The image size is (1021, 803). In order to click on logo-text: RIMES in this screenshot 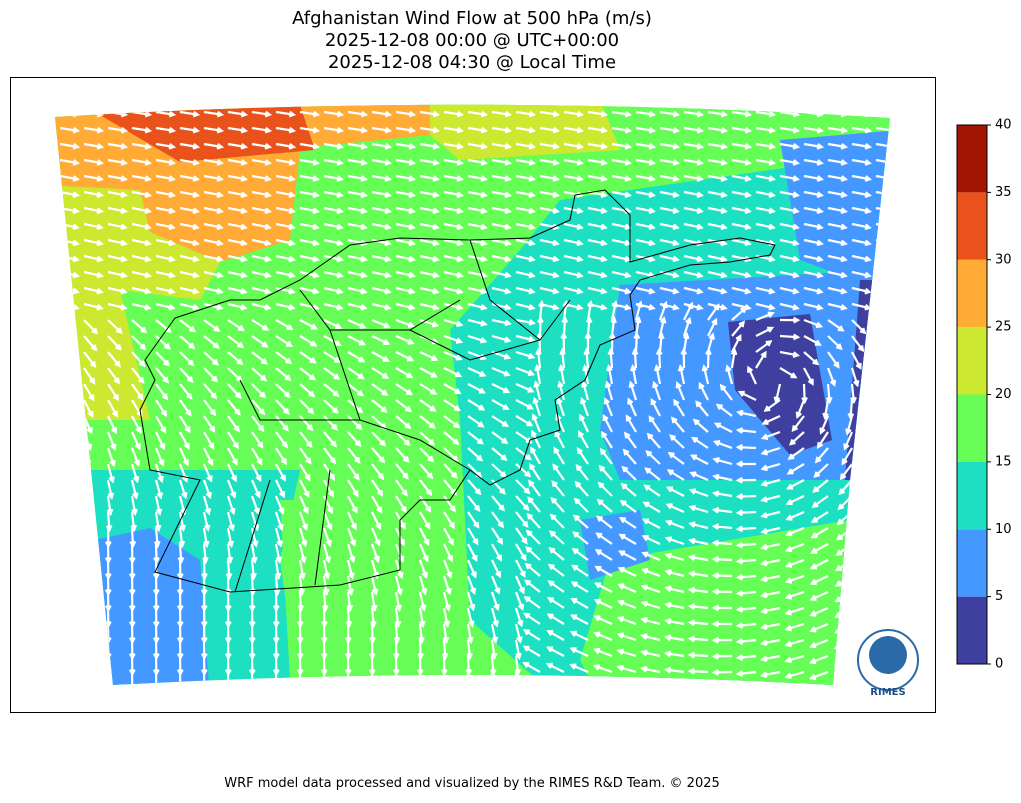, I will do `click(887, 692)`.